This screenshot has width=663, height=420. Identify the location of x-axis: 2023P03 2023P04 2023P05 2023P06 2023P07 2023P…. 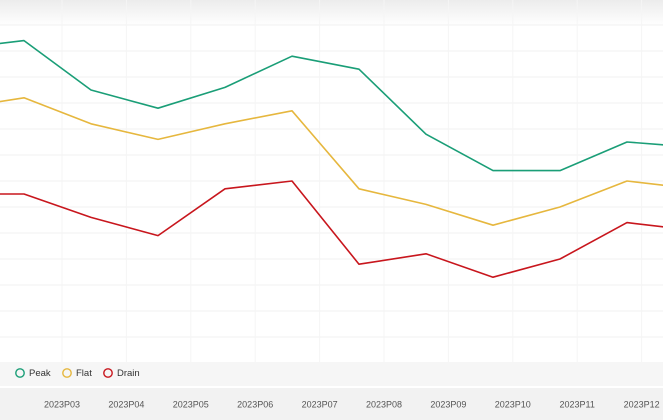
(352, 404).